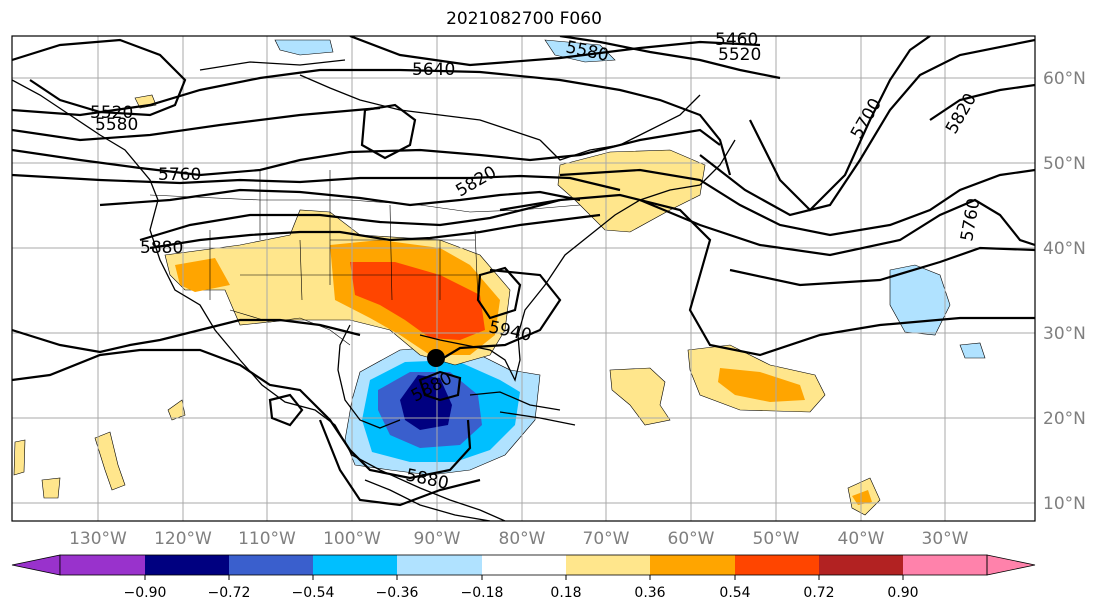 The height and width of the screenshot is (615, 1105). I want to click on colorbar-tick-label: 0.90, so click(902, 593).